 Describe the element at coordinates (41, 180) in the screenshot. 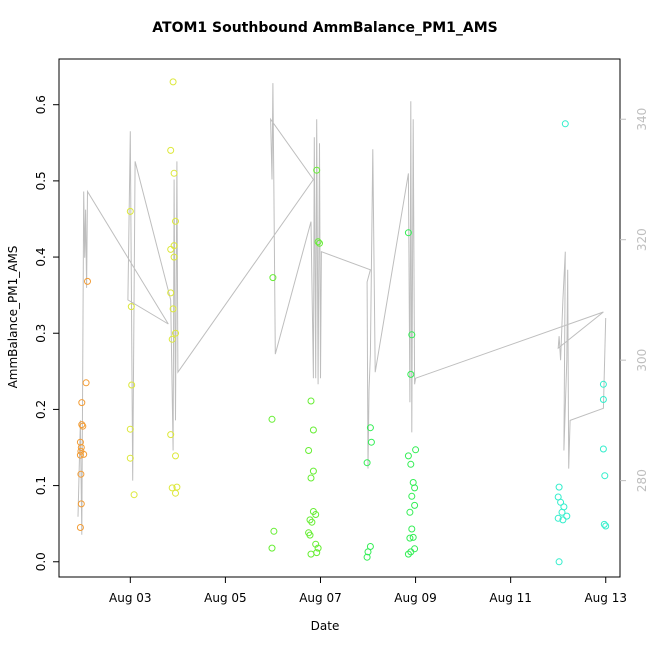

I see `y-left-tick-label: 0.5` at that location.